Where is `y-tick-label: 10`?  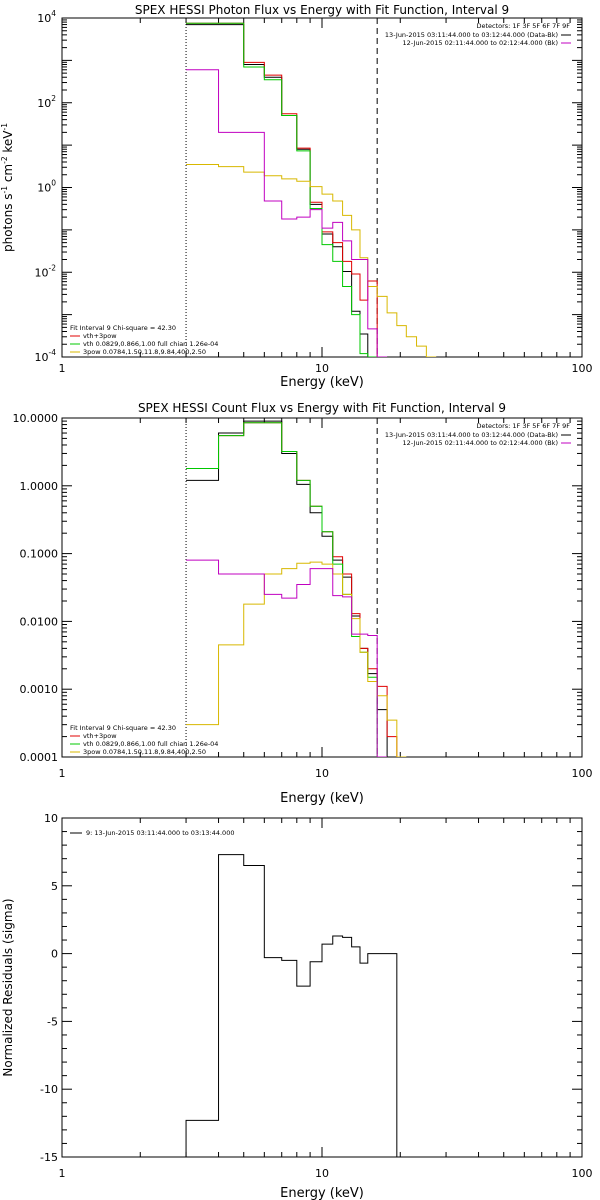
y-tick-label: 10 is located at coordinates (51, 818).